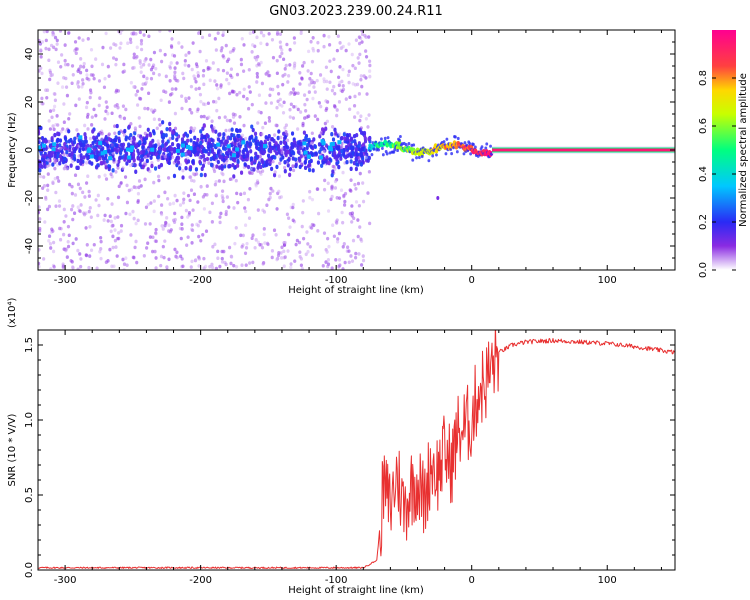 This screenshot has width=750, height=600. I want to click on top-x-tick-label: -100, so click(336, 280).